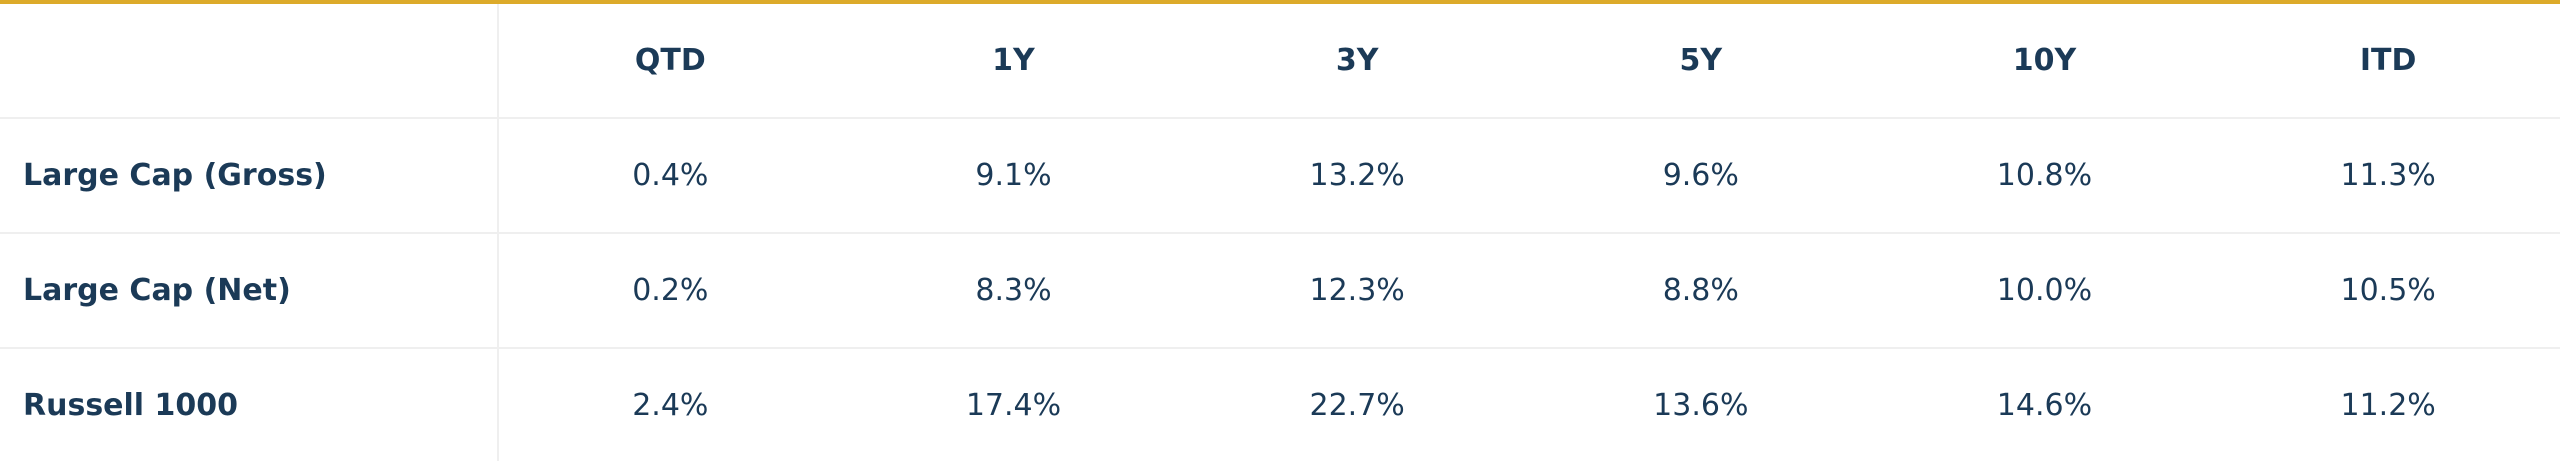  I want to click on cell-value: 2.4%, so click(670, 404).